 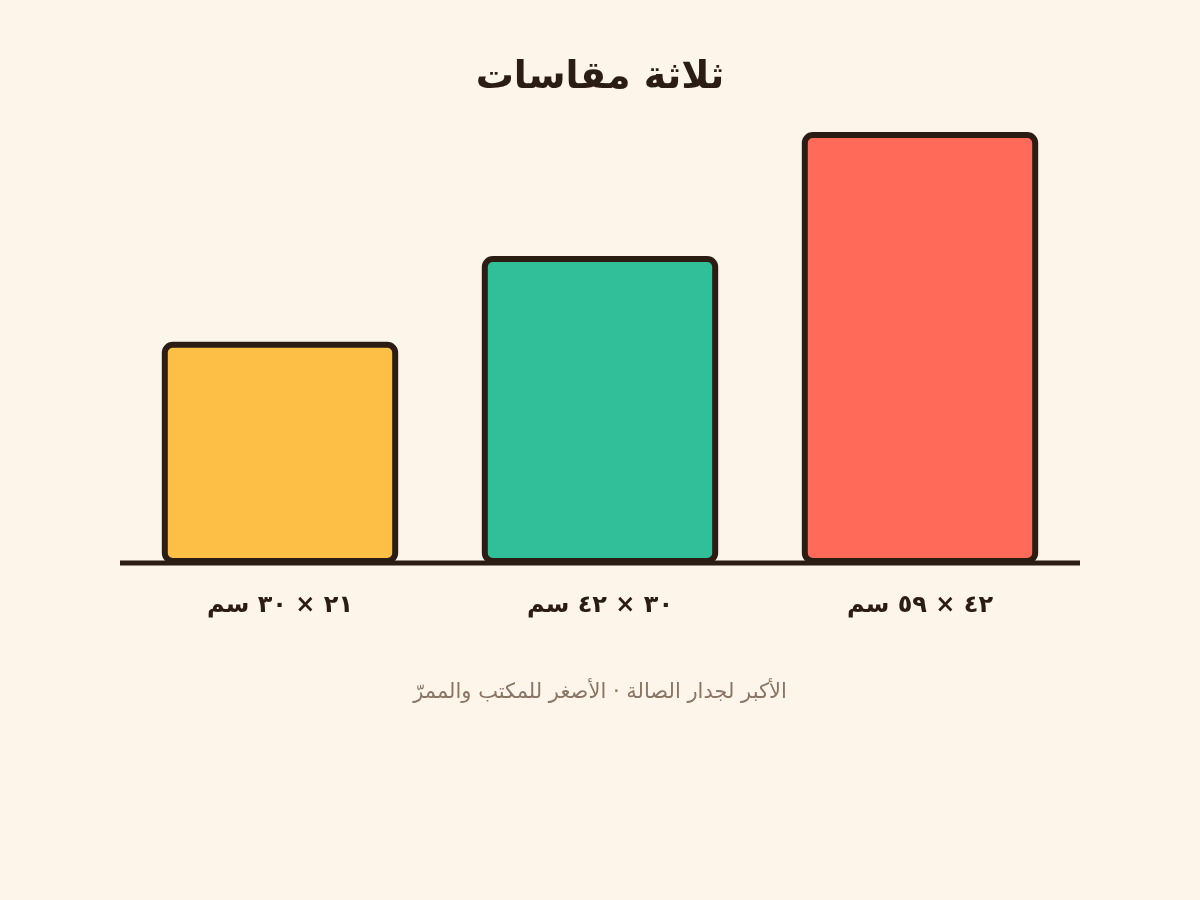 I want to click on x-tick-label: ٣٠ × ٤٢ سم, so click(x=600, y=604).